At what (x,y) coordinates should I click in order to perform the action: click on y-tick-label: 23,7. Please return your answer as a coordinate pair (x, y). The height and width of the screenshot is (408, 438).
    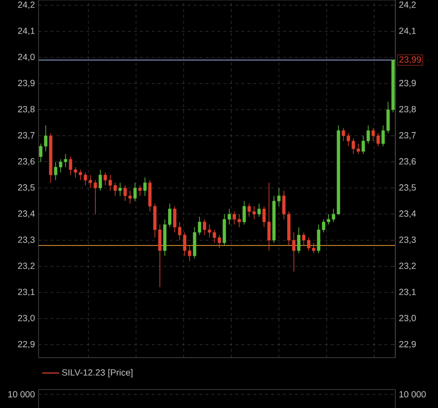
    Looking at the image, I should click on (26, 136).